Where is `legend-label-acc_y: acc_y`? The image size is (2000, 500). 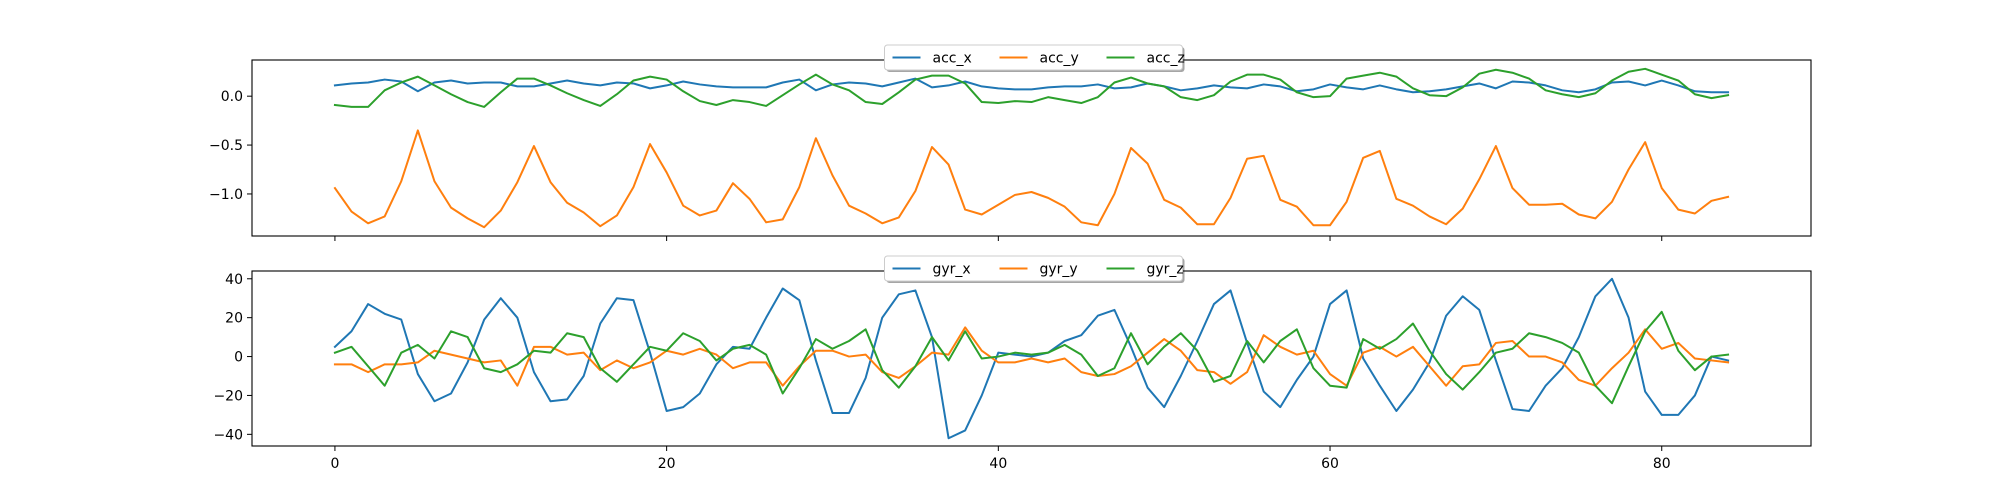
legend-label-acc_y: acc_y is located at coordinates (1059, 59).